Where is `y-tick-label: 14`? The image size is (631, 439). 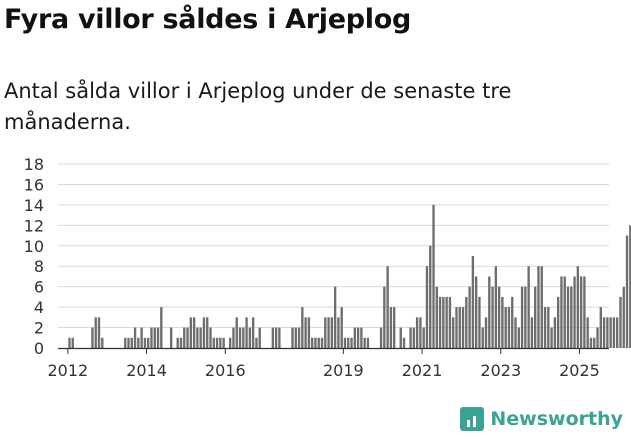
y-tick-label: 14 is located at coordinates (34, 205).